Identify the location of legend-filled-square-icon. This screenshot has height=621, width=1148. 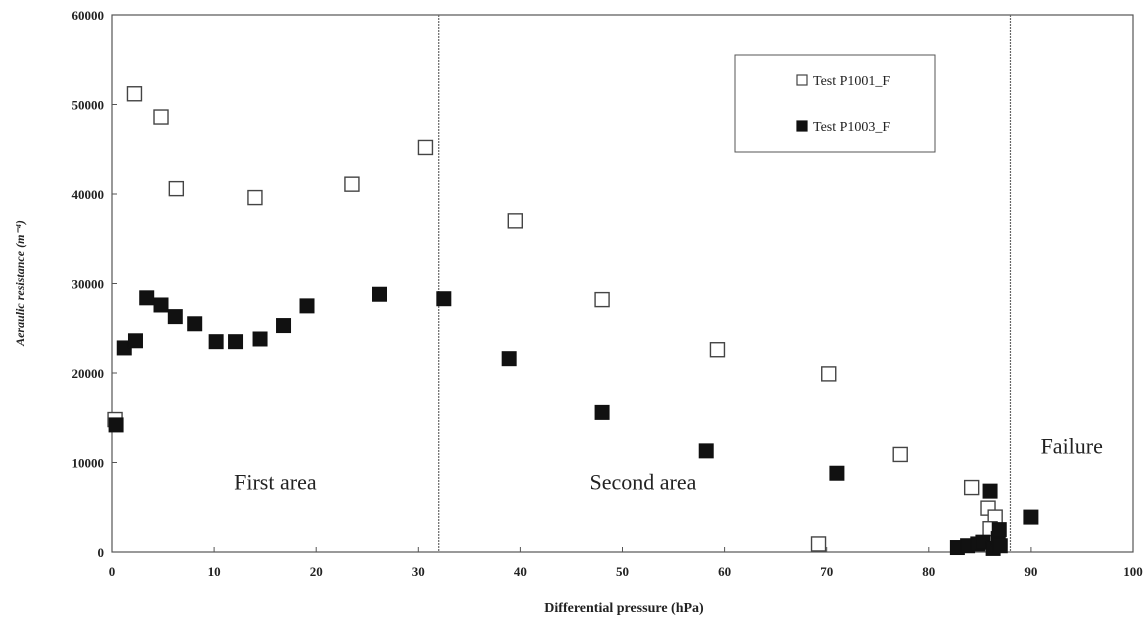
(802, 126).